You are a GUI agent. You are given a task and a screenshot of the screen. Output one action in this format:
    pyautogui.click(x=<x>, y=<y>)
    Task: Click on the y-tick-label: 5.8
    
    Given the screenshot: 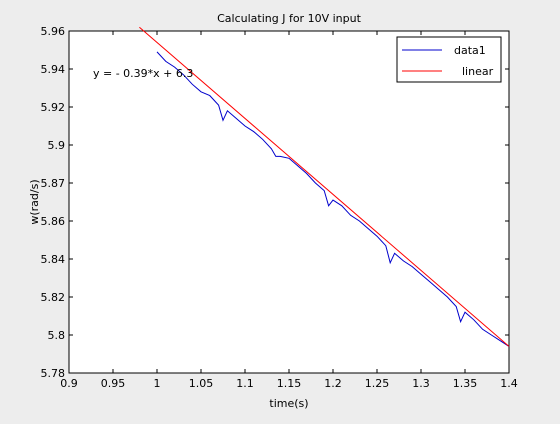 What is the action you would take?
    pyautogui.click(x=57, y=335)
    